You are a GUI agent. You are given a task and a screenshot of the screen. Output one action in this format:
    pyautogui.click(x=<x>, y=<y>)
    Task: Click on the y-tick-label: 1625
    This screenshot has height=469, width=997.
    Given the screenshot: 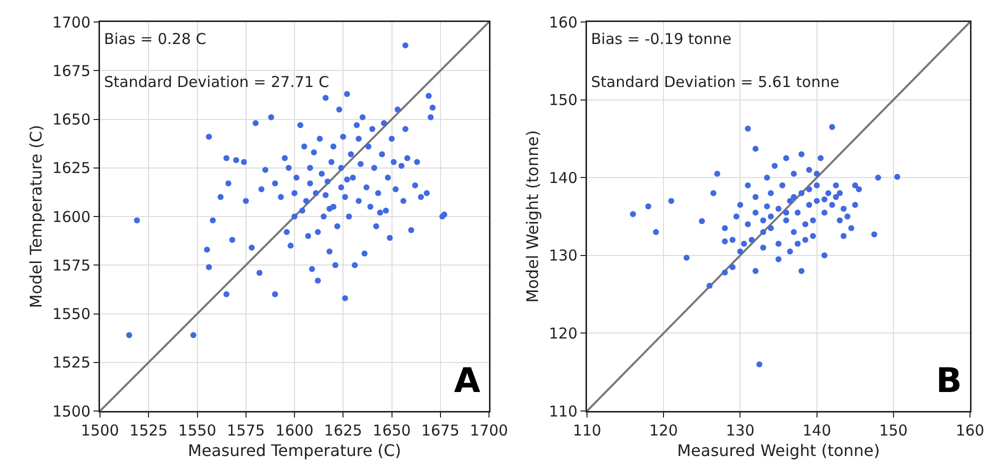 What is the action you would take?
    pyautogui.click(x=71, y=168)
    